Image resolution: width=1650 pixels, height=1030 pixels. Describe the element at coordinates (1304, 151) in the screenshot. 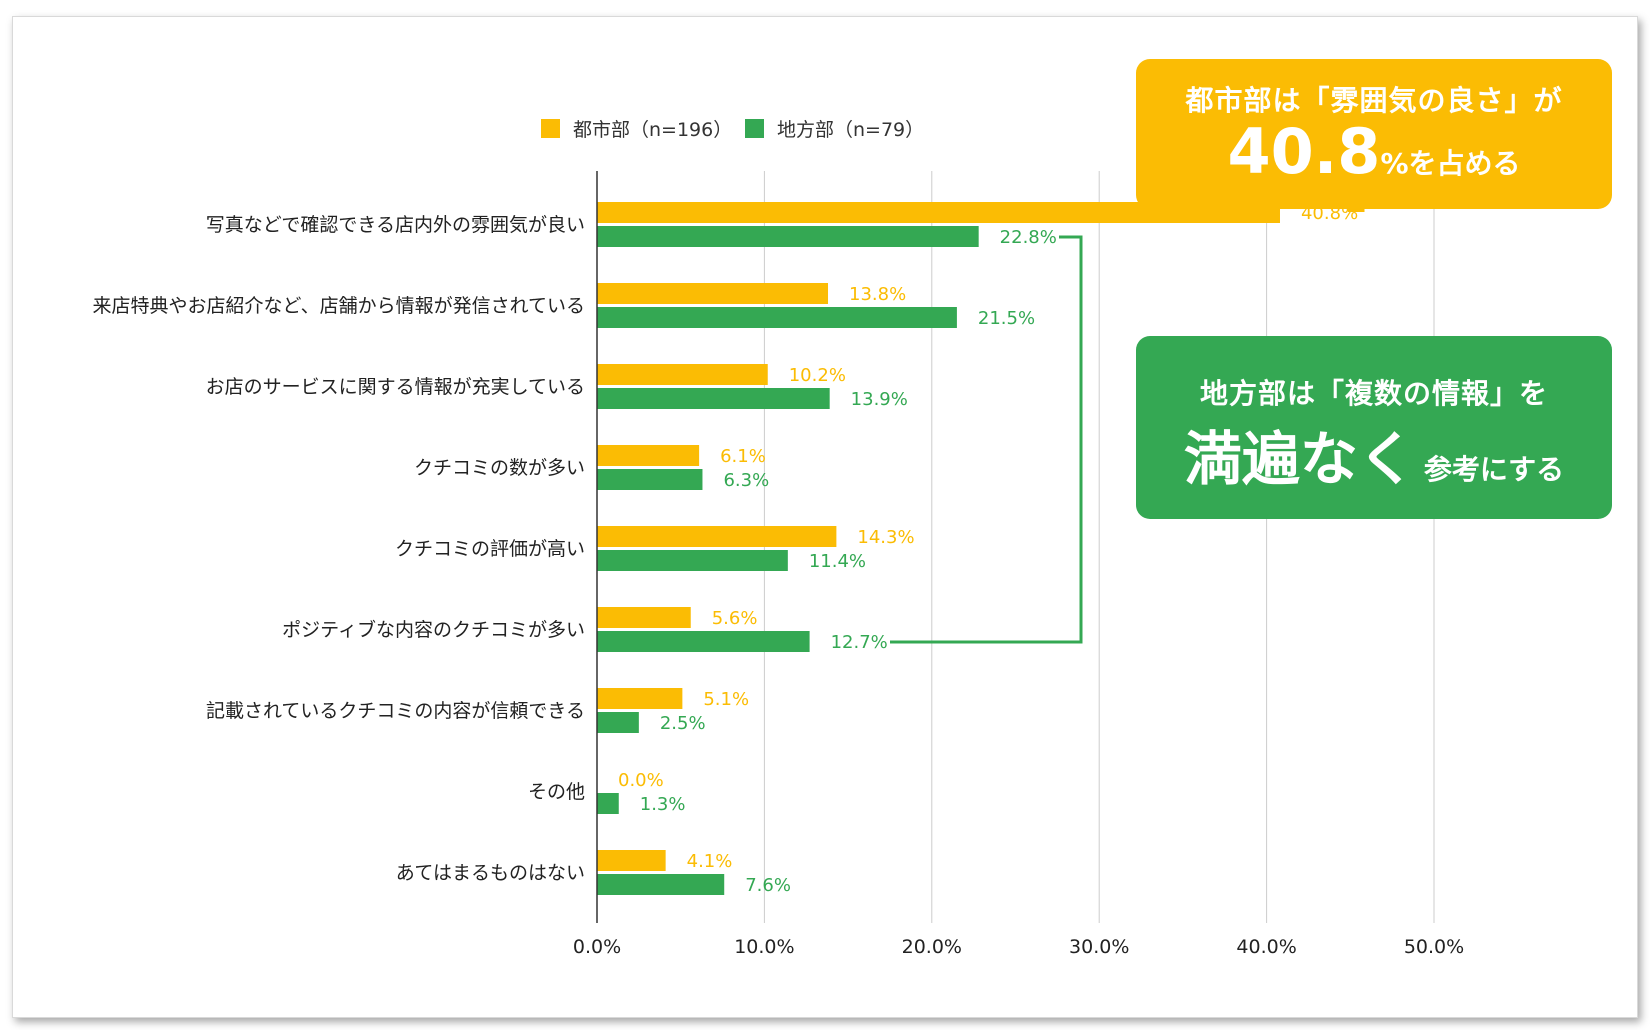

I see `urban-callout-number: 40.8` at that location.